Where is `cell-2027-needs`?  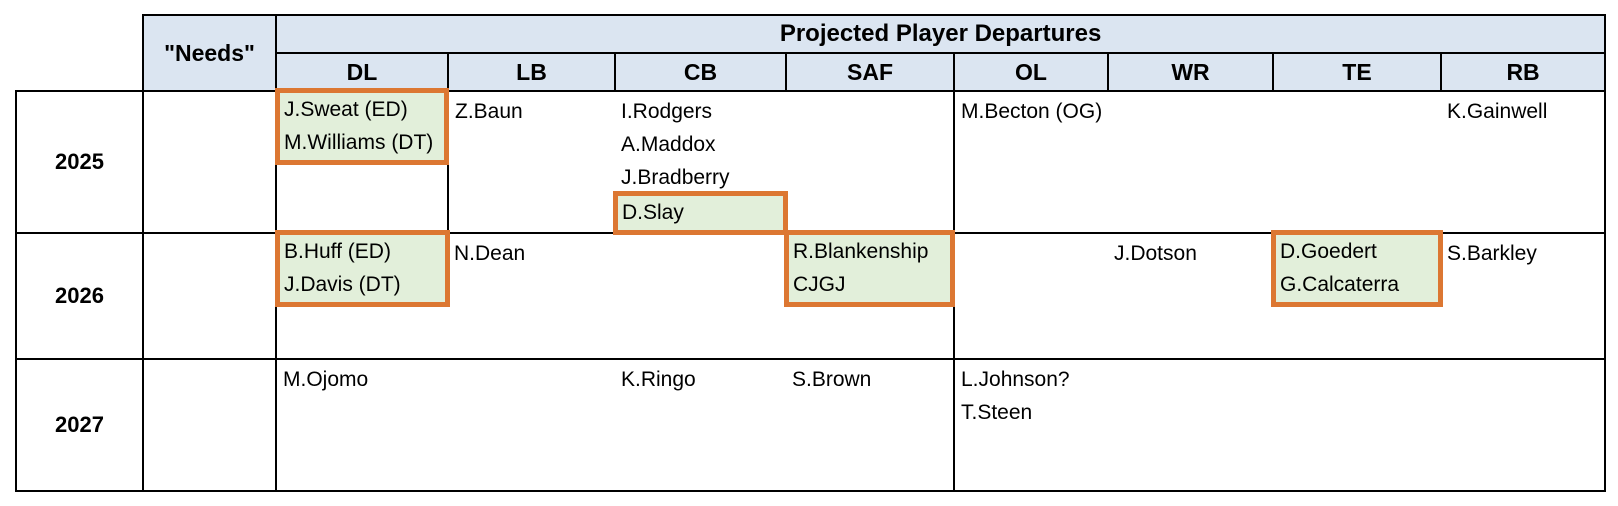
cell-2027-needs is located at coordinates (209, 425).